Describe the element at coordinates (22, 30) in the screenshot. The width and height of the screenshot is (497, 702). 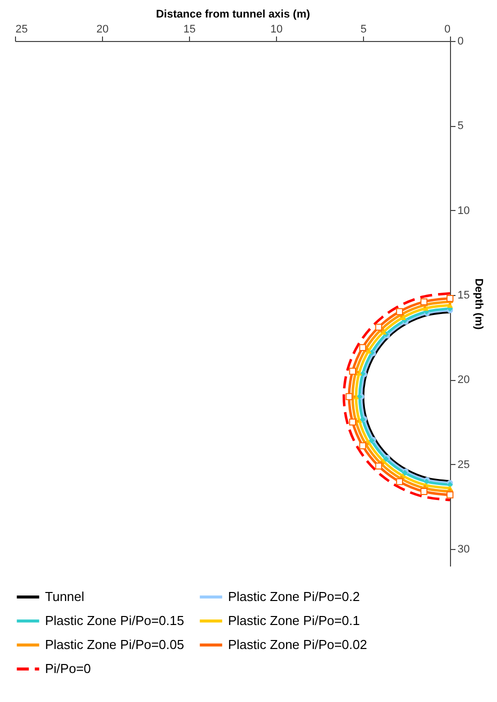
I see `x-tick-label: 25` at that location.